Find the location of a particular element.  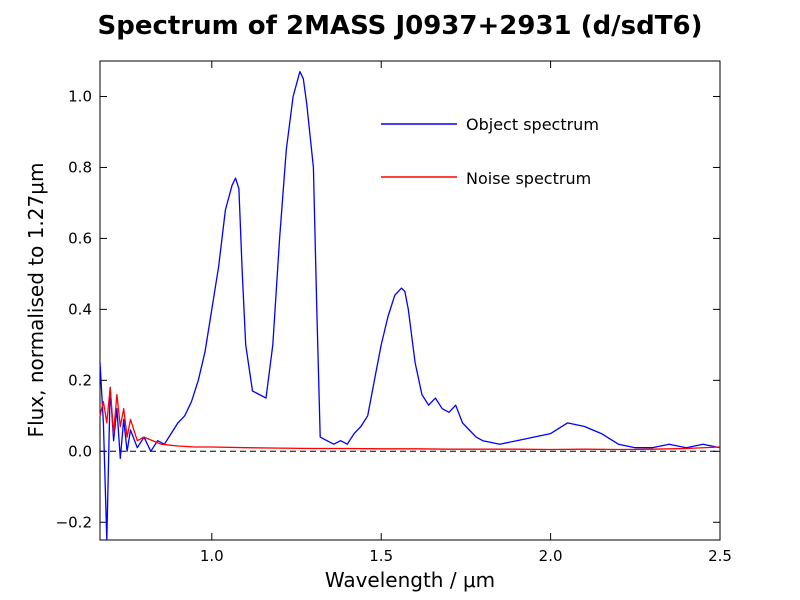

y-tick-label: 0.2 is located at coordinates (80, 380).